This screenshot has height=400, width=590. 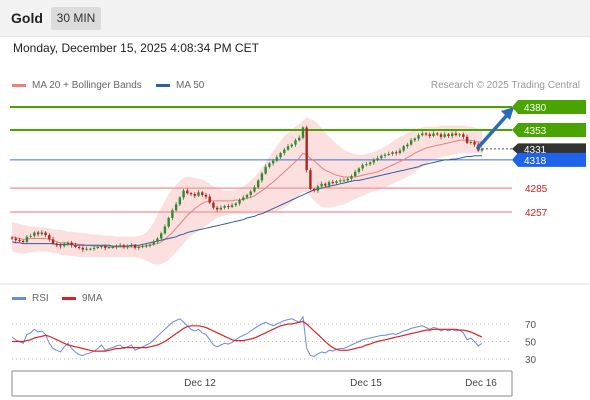 I want to click on legend-ma20: MA 20 + Bollinger Bands, so click(x=77, y=85).